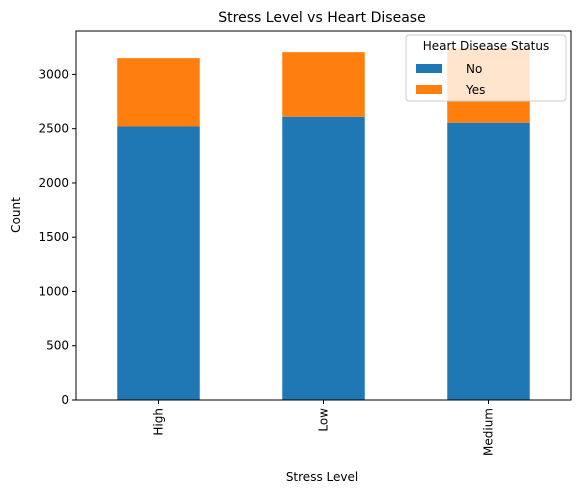  What do you see at coordinates (321, 18) in the screenshot?
I see `chart-title: Stress Level vs Heart Disease` at bounding box center [321, 18].